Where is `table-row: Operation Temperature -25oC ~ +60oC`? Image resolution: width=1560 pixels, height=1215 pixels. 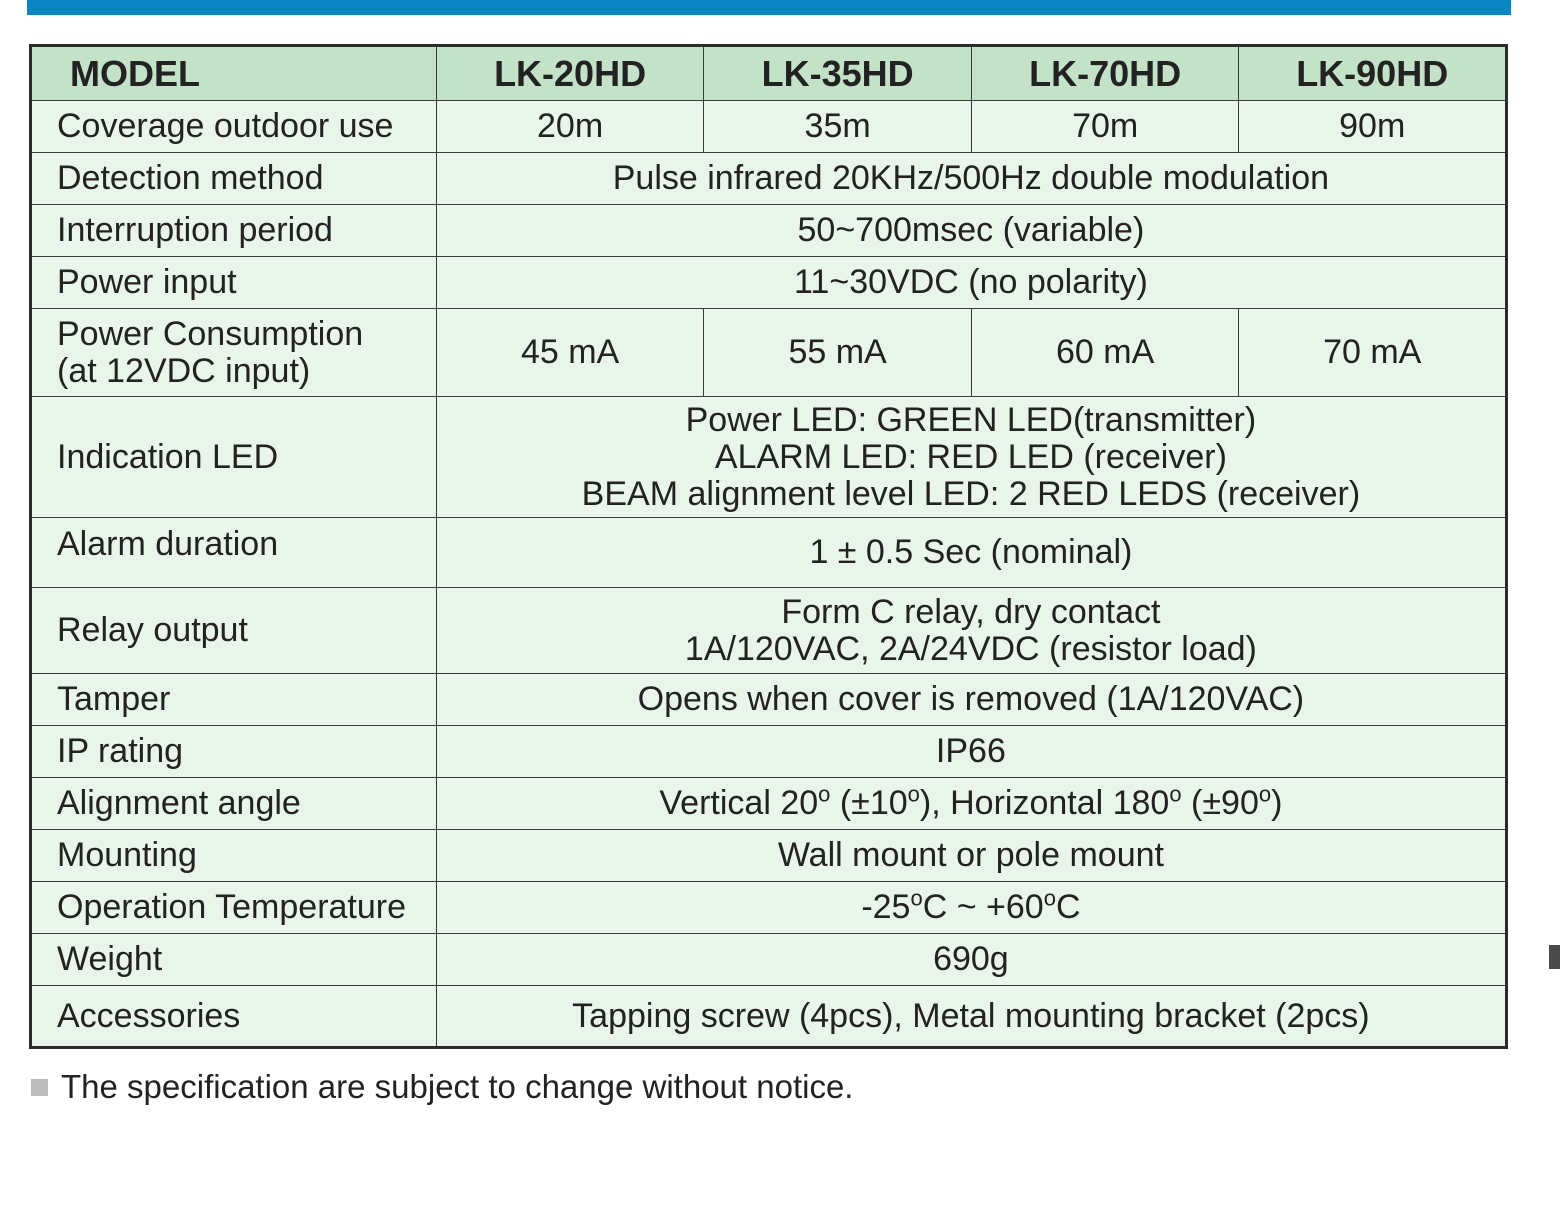
table-row: Operation Temperature -25oC ~ +60oC is located at coordinates (769, 907).